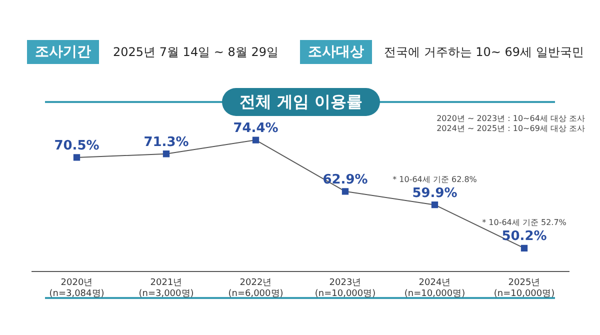 The width and height of the screenshot is (600, 335). I want to click on data-label: 59.9%, so click(435, 193).